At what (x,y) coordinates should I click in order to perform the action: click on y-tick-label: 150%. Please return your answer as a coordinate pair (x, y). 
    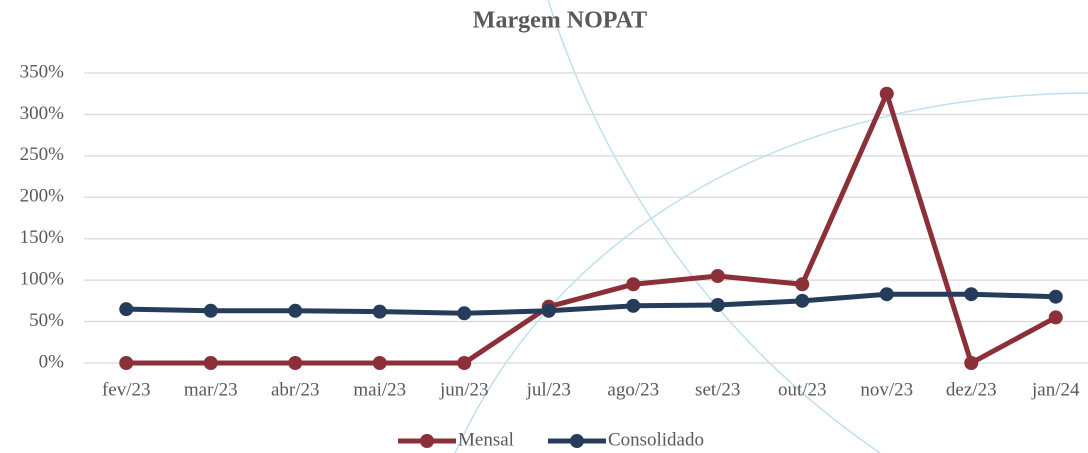
    Looking at the image, I should click on (42, 237).